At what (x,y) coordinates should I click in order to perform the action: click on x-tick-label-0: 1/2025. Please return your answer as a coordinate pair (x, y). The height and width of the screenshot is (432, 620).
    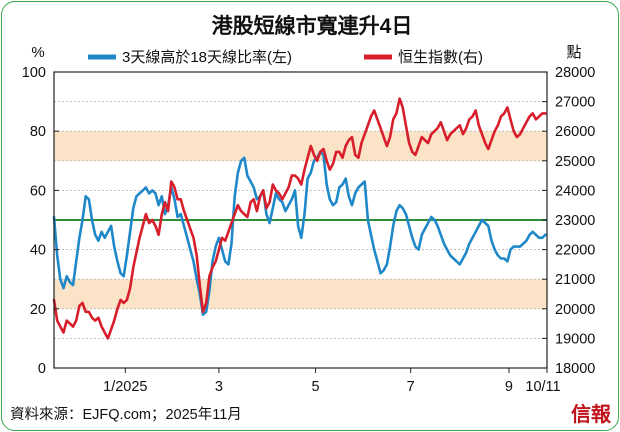
    Looking at the image, I should click on (125, 387).